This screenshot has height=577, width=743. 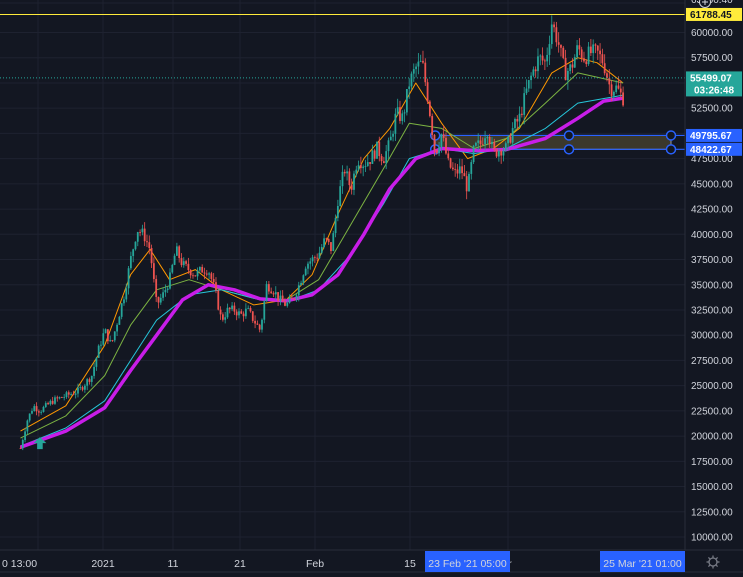 What do you see at coordinates (712, 336) in the screenshot?
I see `price-tick-label: 30000.00` at bounding box center [712, 336].